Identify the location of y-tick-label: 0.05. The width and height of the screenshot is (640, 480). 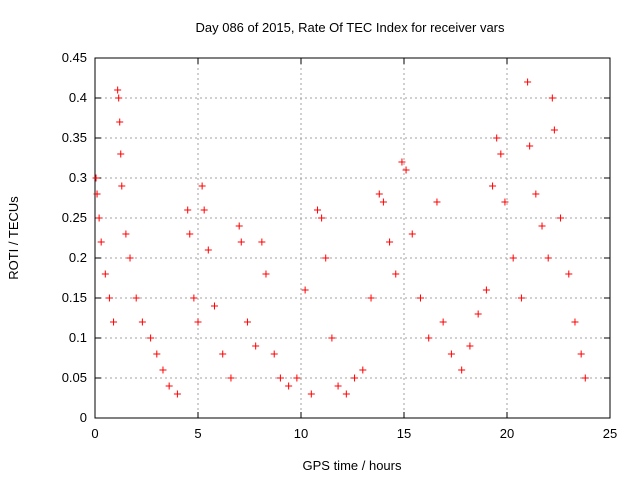
(74, 377).